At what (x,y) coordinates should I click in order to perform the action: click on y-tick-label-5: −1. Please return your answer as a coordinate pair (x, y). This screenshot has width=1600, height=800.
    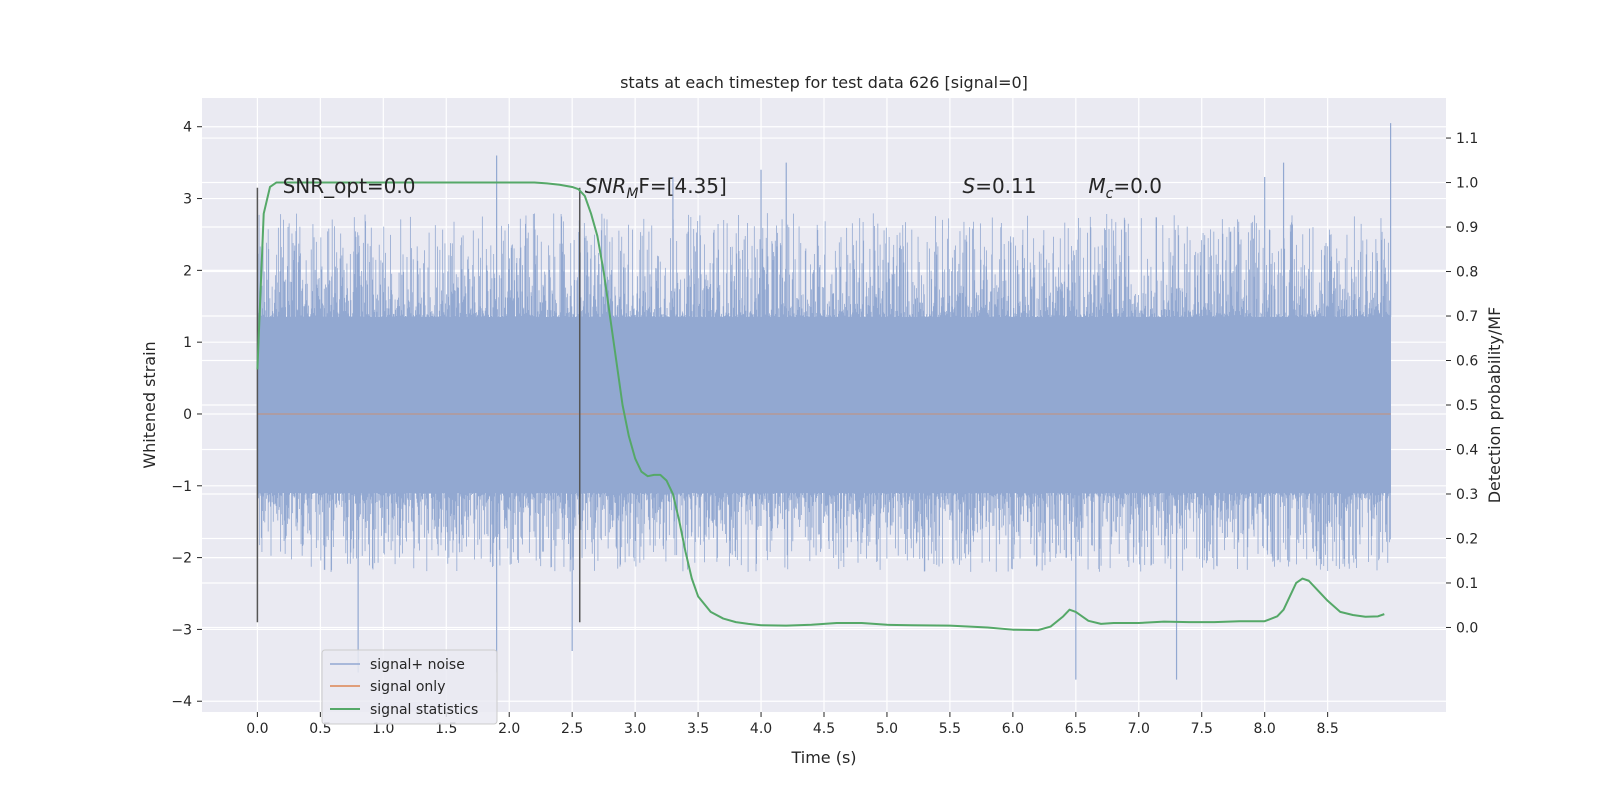
    Looking at the image, I should click on (181, 487).